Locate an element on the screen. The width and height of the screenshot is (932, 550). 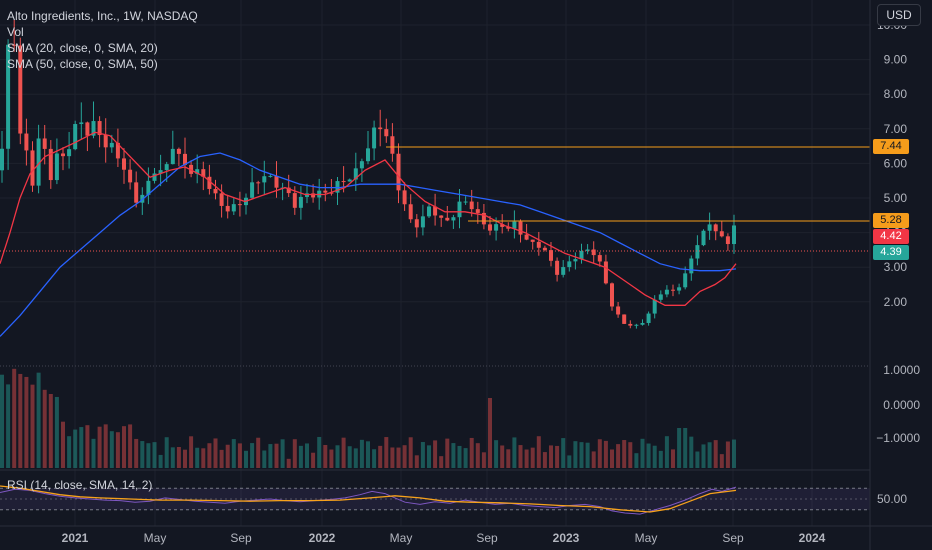
time-axis: 2021 May Sep 2022 May Sep 2023 May Sep 2024 is located at coordinates (444, 538).